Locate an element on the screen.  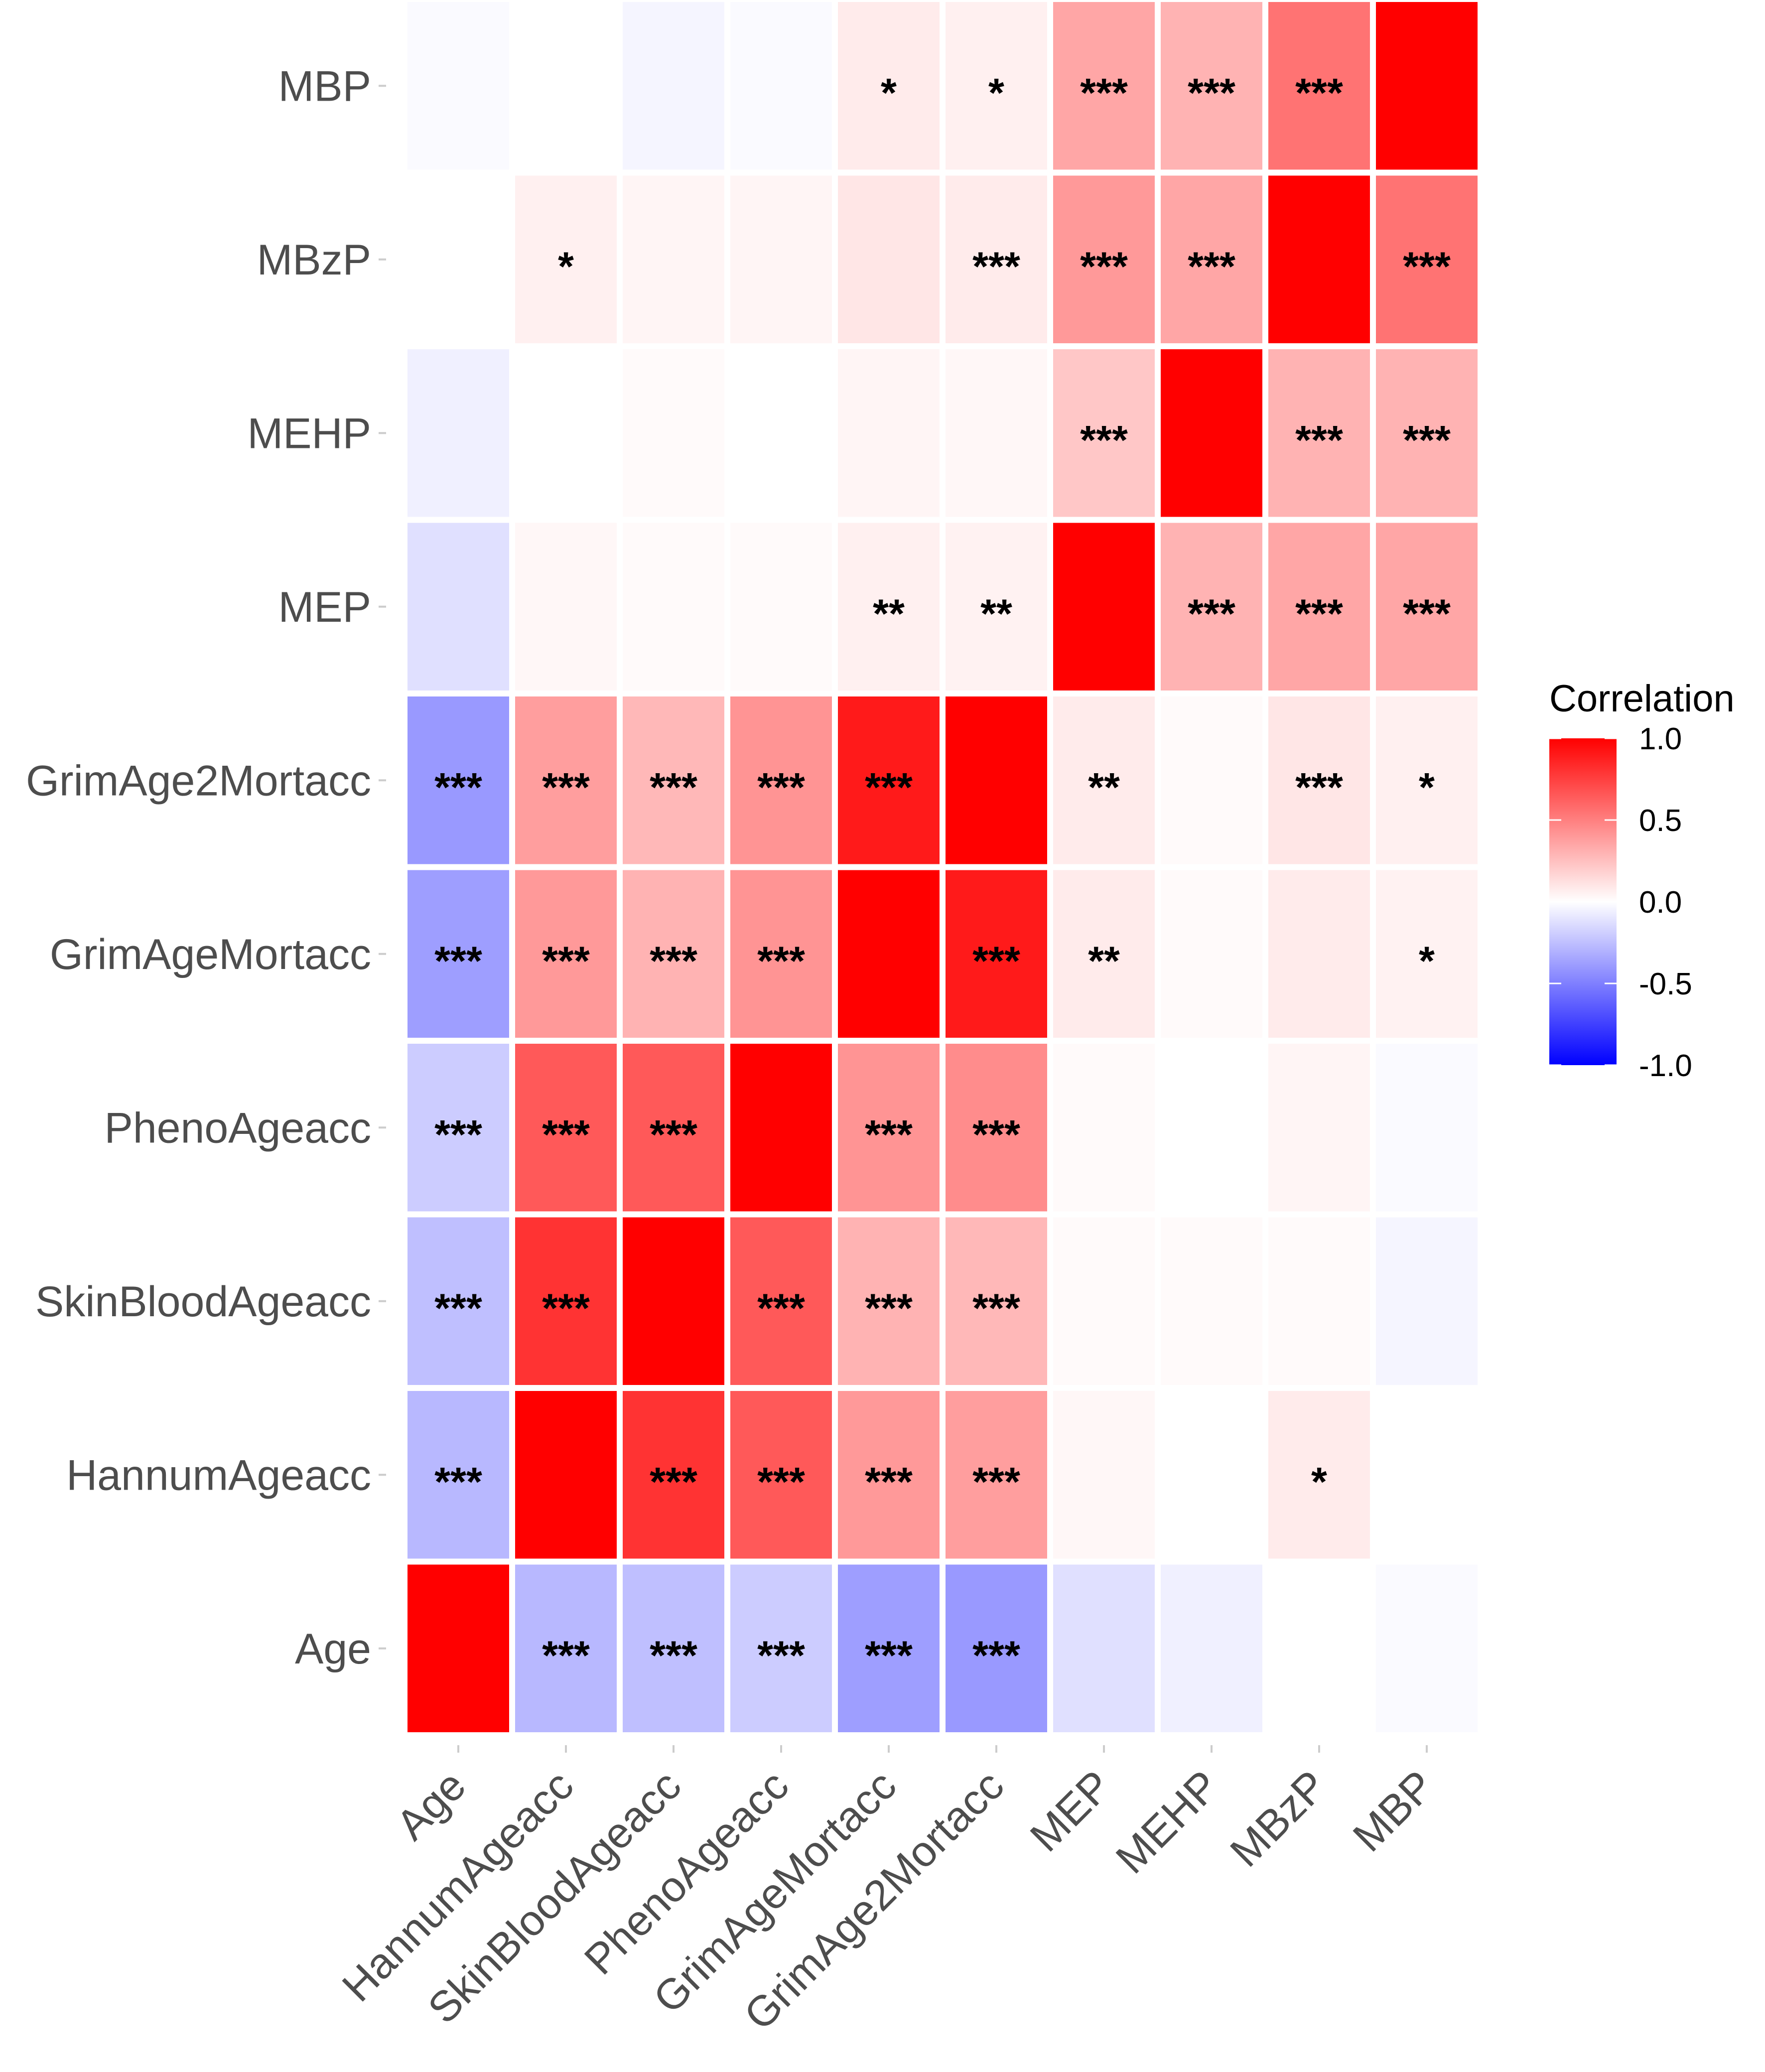
cell-phenoageacc-hannumageacc is located at coordinates (566, 1128).